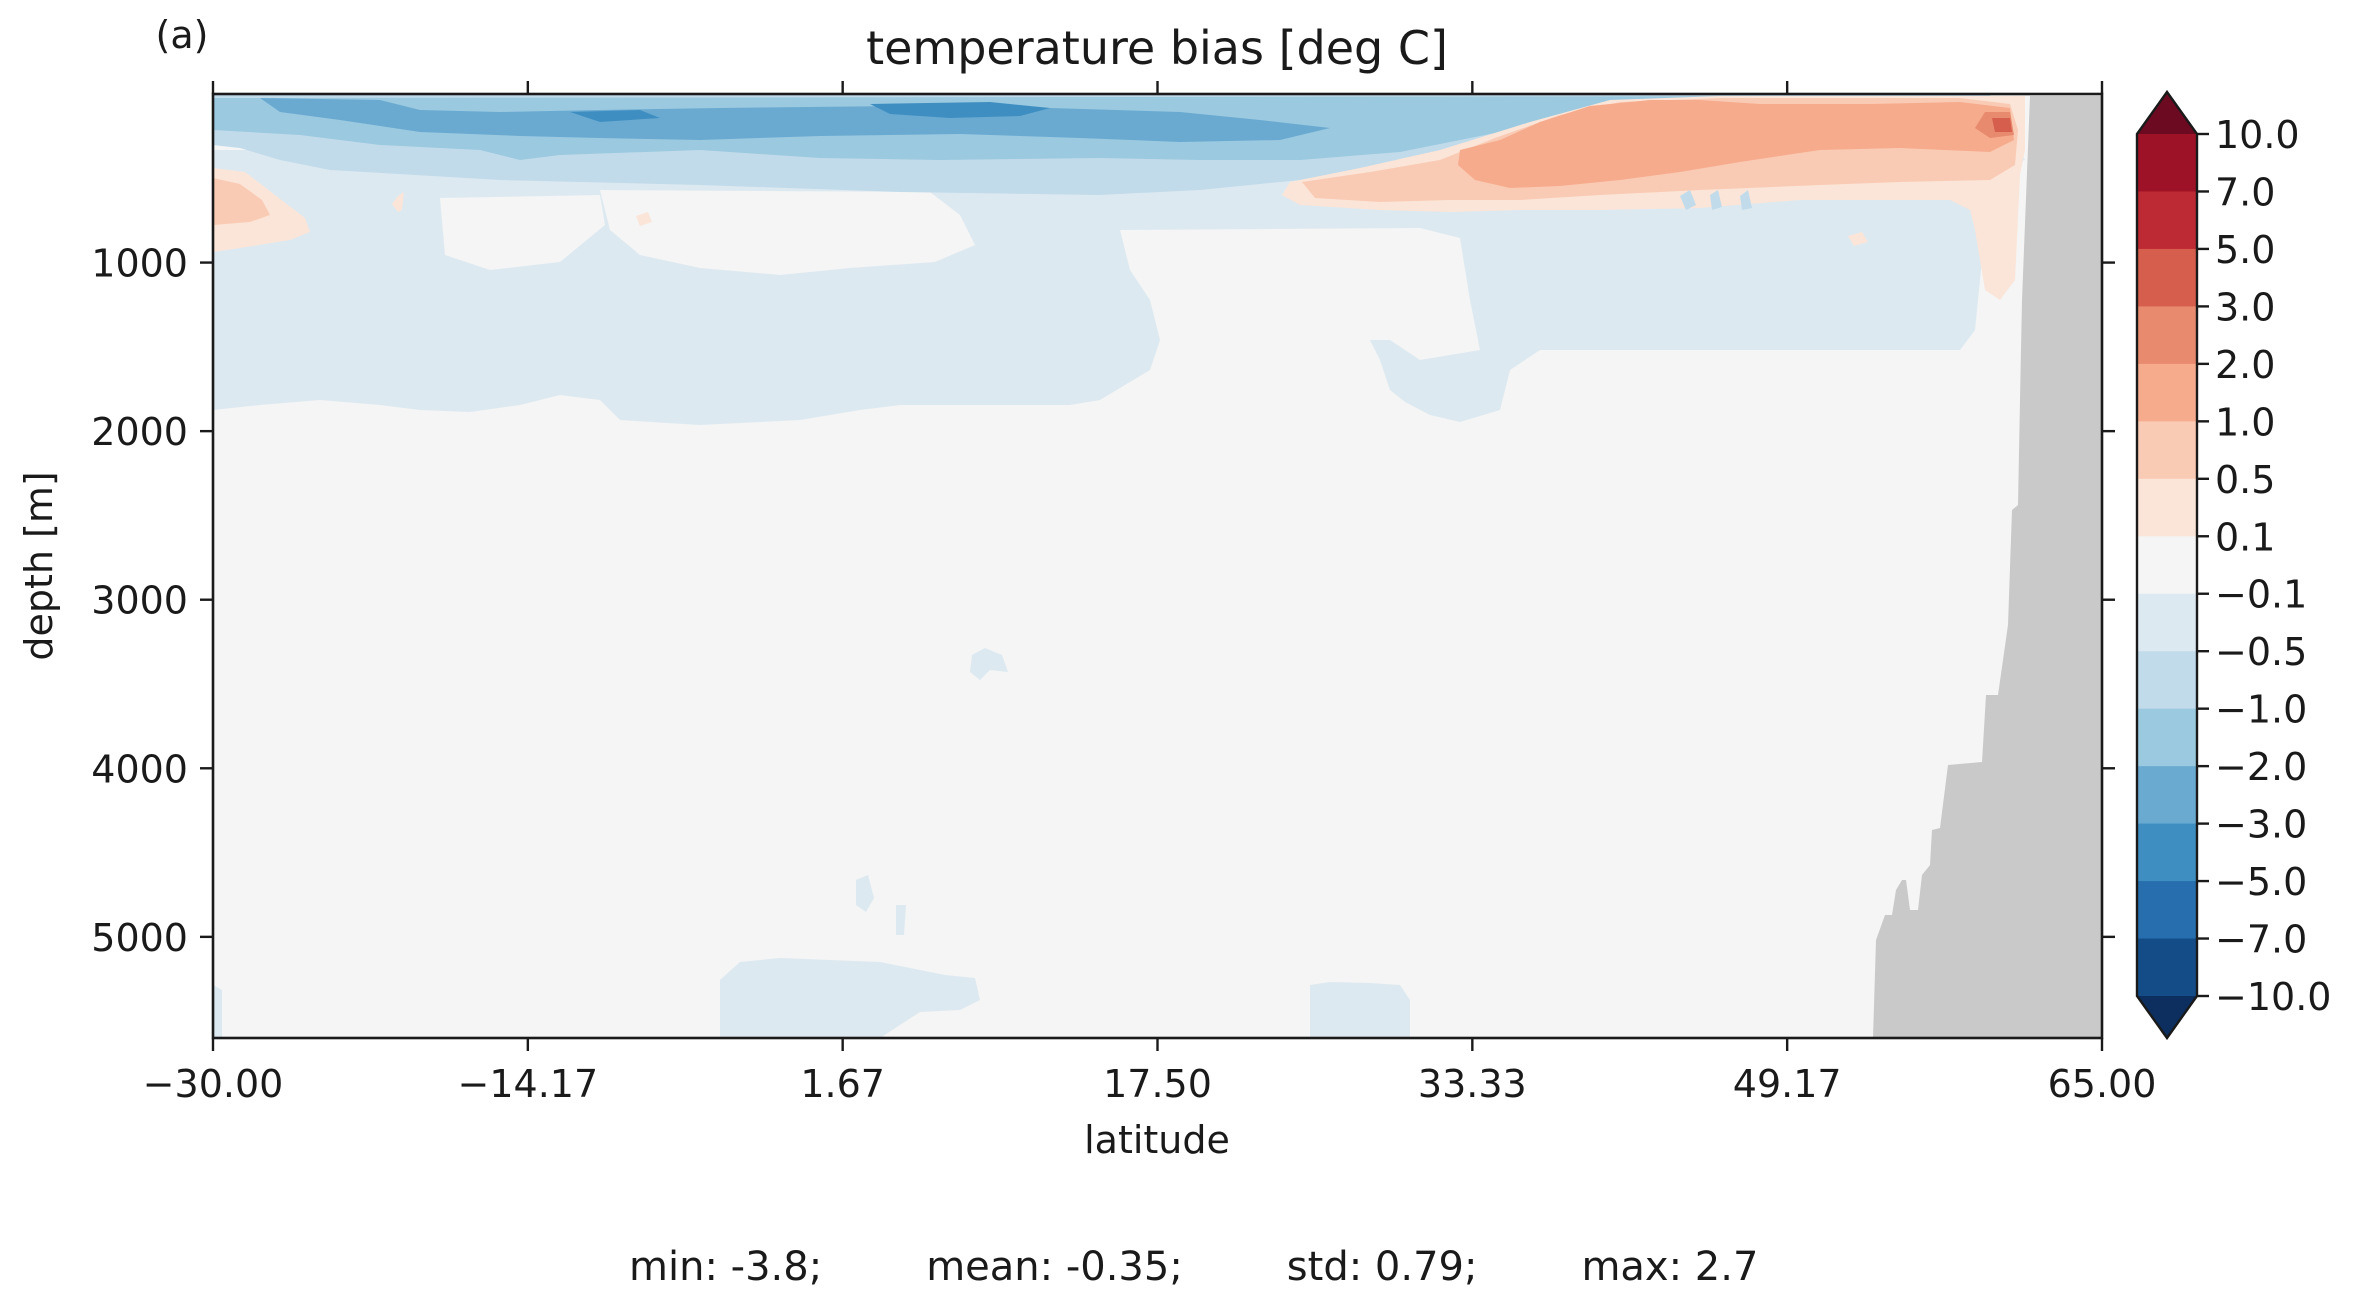 The width and height of the screenshot is (2362, 1290). What do you see at coordinates (1157, 48) in the screenshot?
I see `chart-title: temperature bias [deg C]` at bounding box center [1157, 48].